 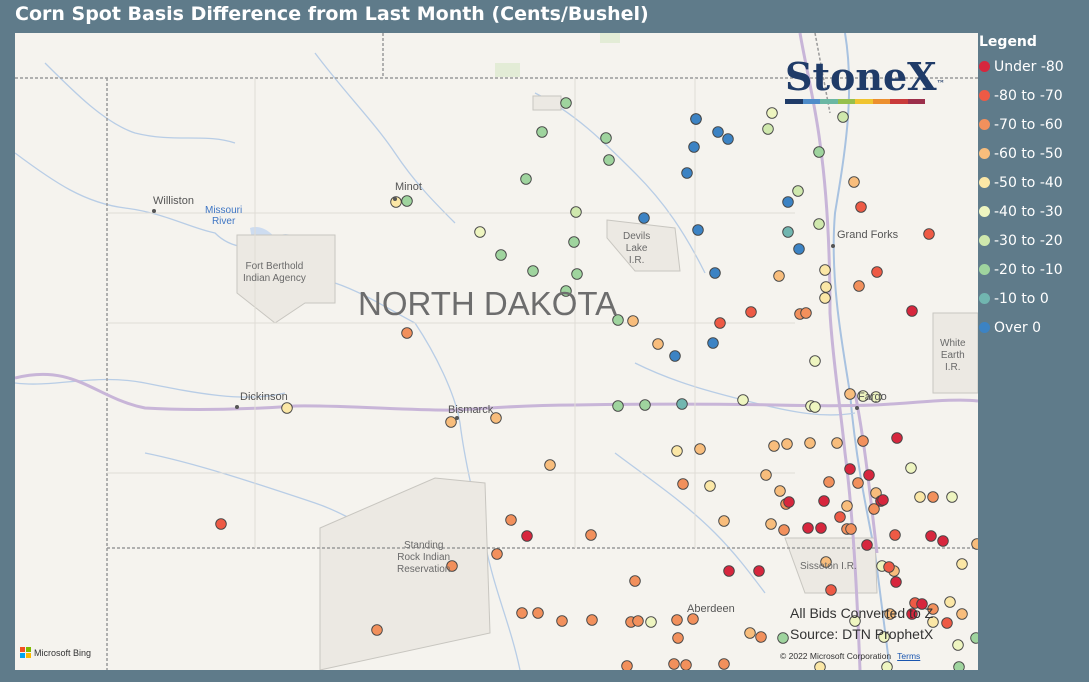 What do you see at coordinates (1034, 153) in the screenshot?
I see `legend-item: -60 to -50` at bounding box center [1034, 153].